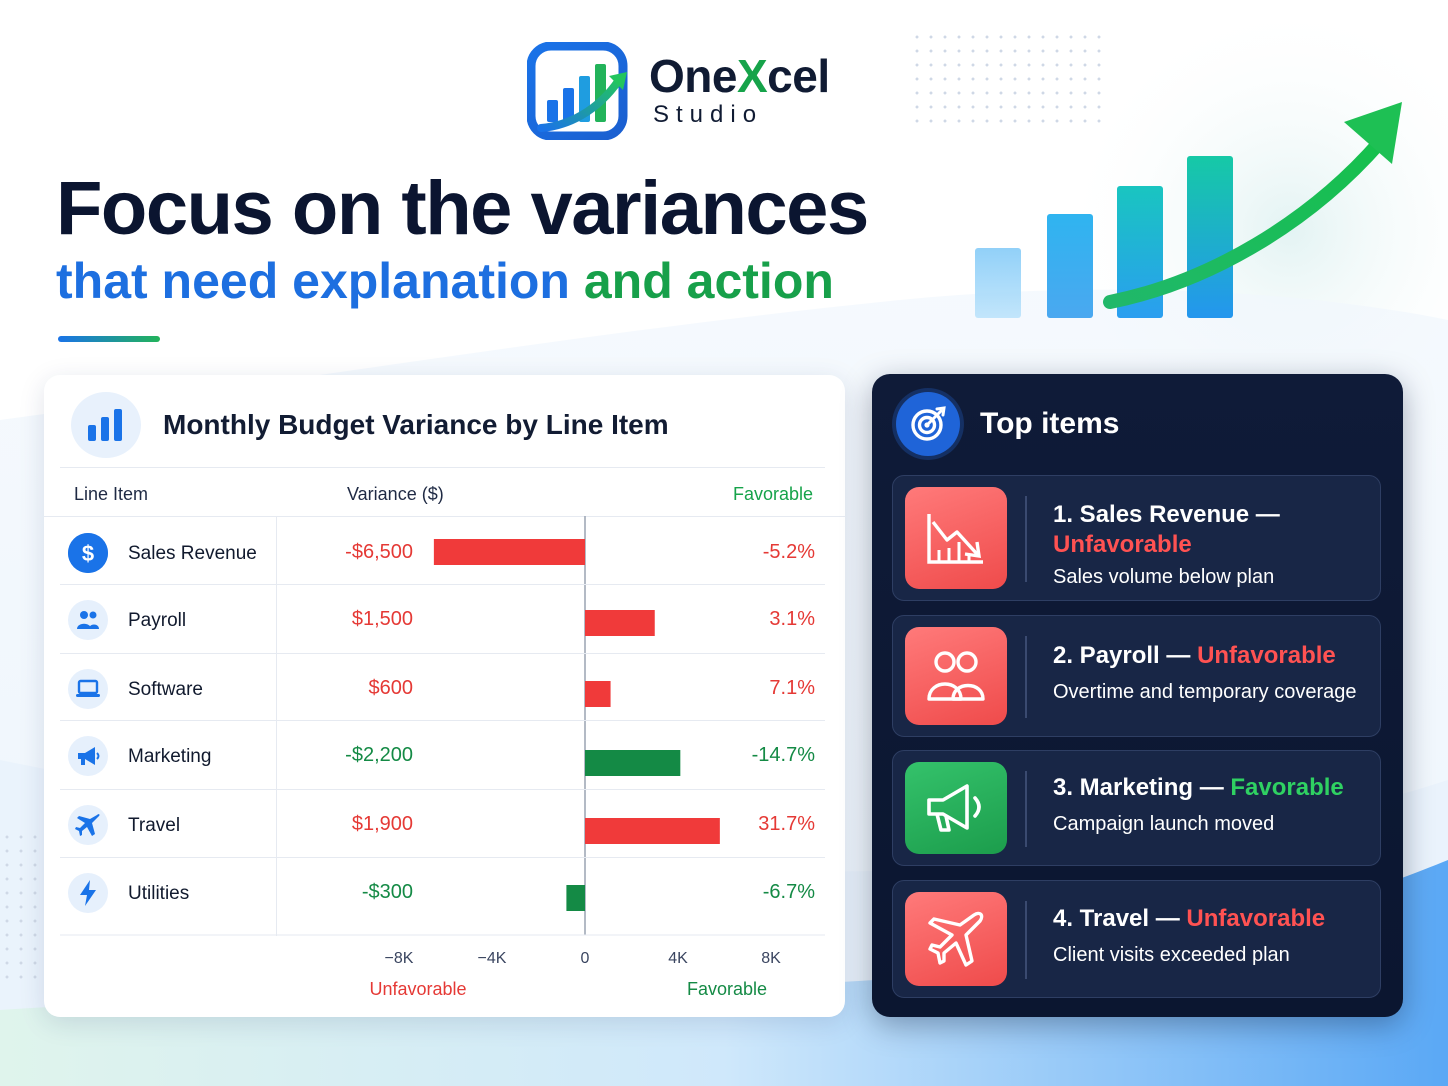 This screenshot has height=1086, width=1448. Describe the element at coordinates (442, 762) in the screenshot. I see `table-row: Marketing -$2,200 -14.7%` at that location.